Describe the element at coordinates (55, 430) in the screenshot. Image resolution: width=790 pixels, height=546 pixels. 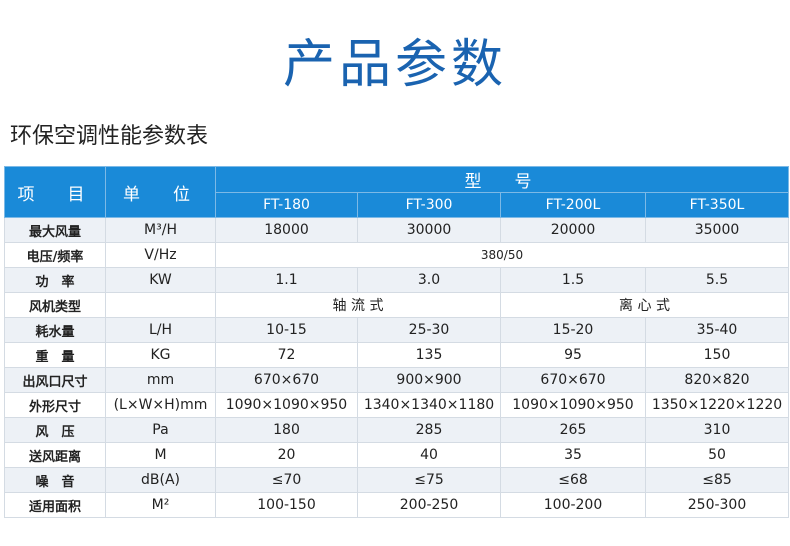
I see `row-label: 风 压` at that location.